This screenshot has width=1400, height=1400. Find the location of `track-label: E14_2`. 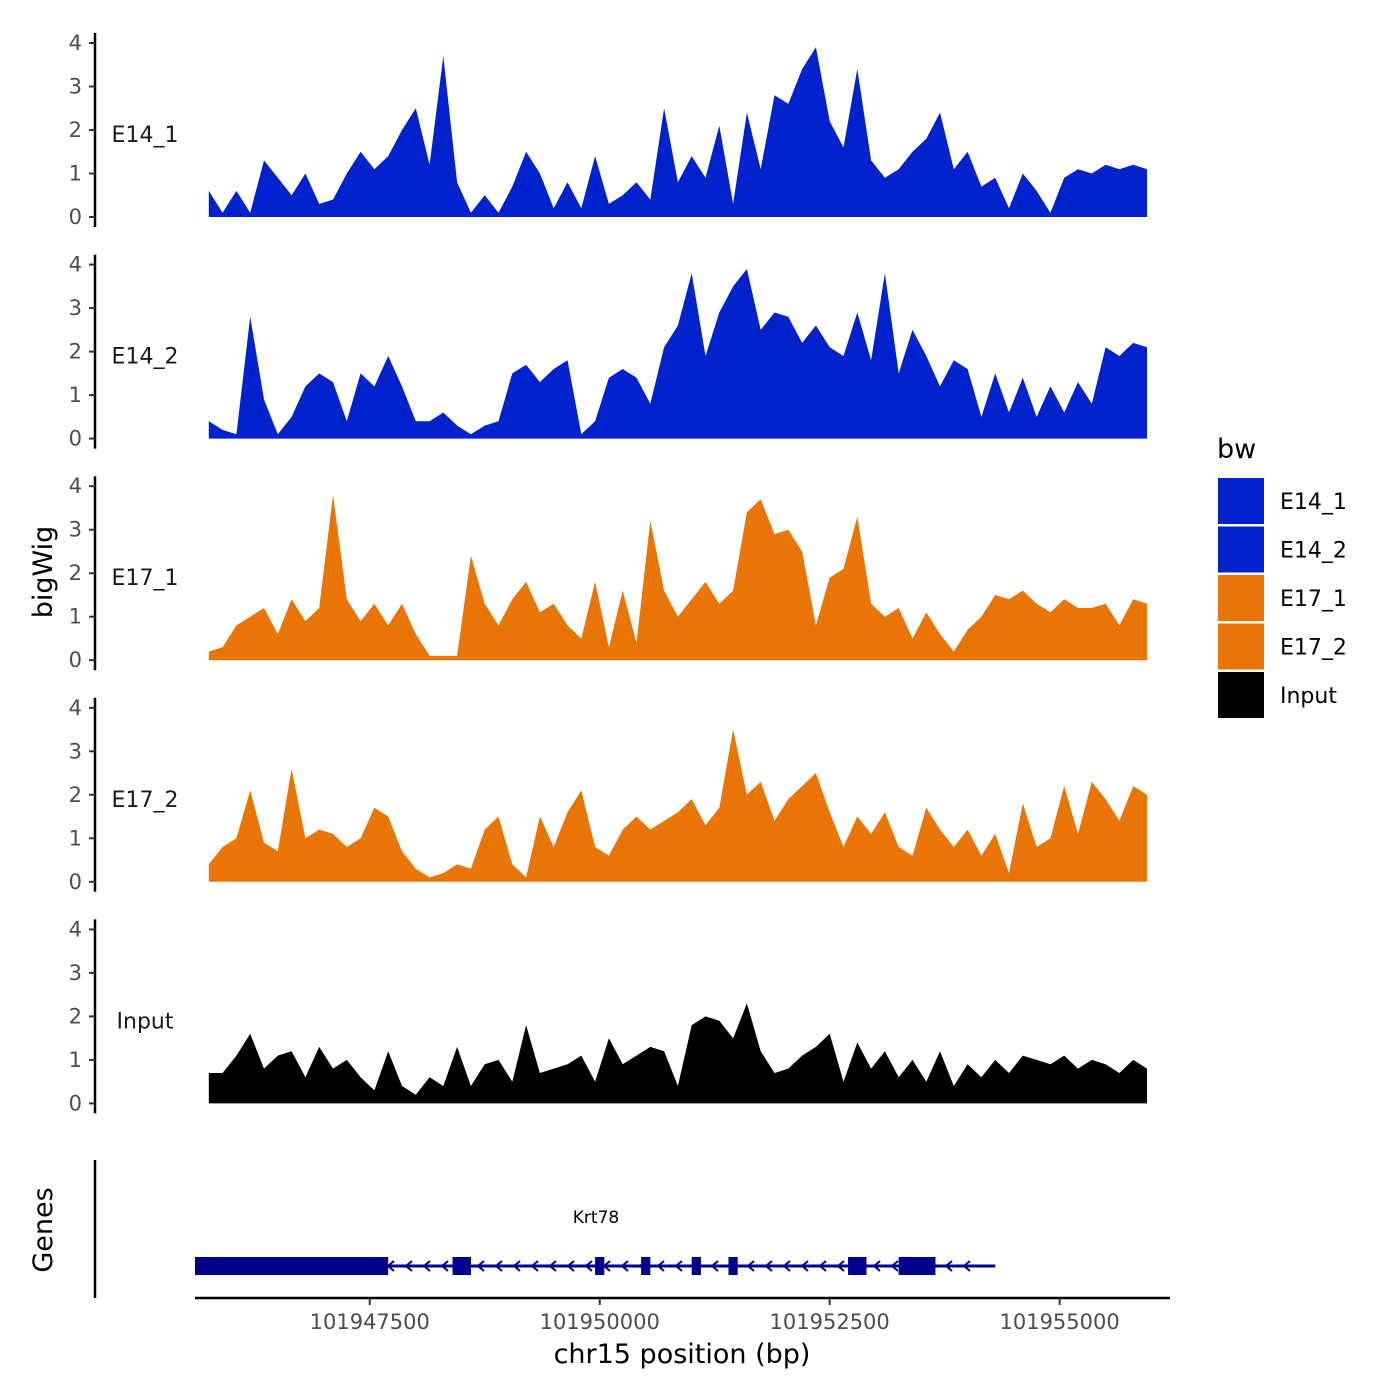

track-label: E14_2 is located at coordinates (145, 357).